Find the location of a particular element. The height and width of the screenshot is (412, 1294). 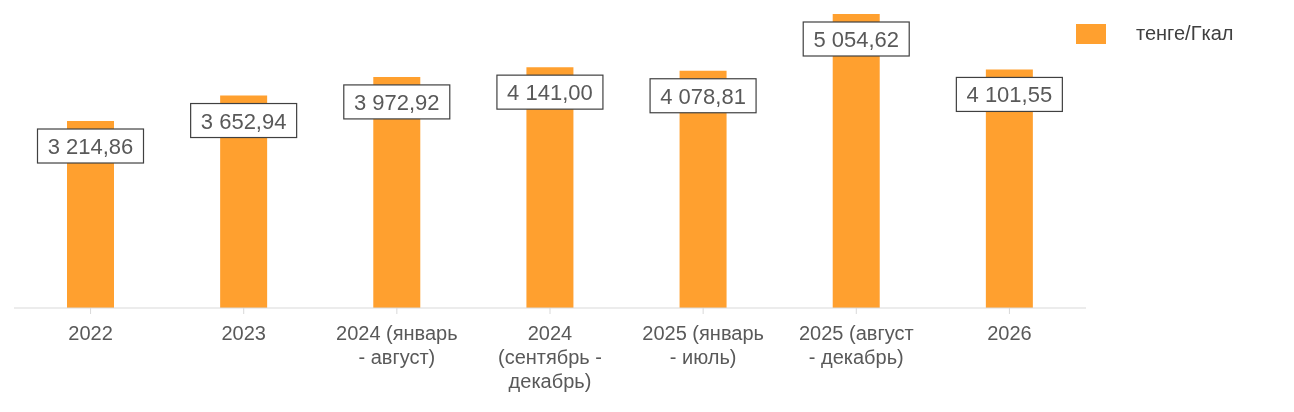

data-label: 4 101,55 is located at coordinates (1009, 95).